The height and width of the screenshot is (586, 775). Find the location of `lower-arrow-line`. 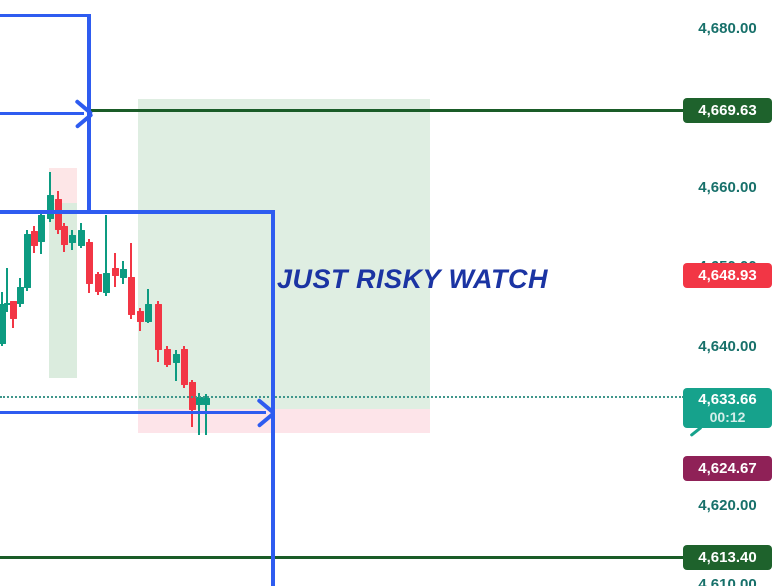

lower-arrow-line is located at coordinates (133, 412).